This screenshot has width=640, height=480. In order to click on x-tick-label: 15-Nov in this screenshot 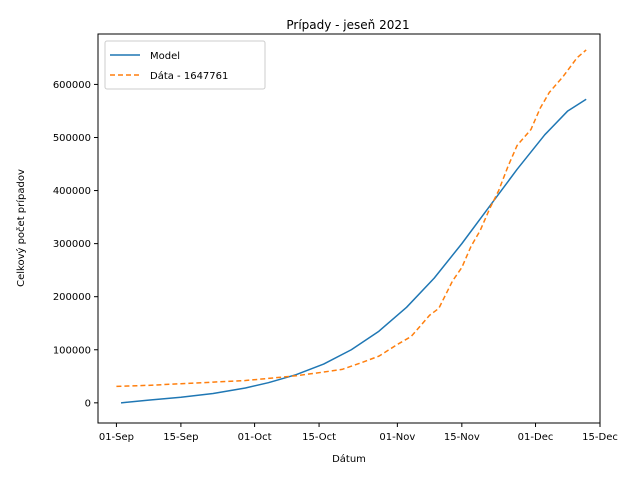, I will do `click(462, 437)`.